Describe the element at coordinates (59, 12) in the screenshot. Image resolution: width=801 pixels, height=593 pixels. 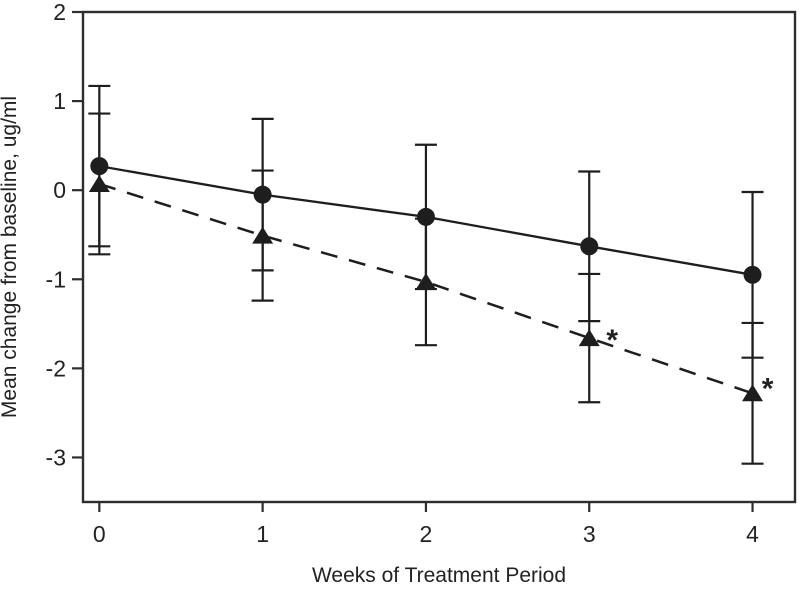
I see `y-tick-label: 2` at that location.